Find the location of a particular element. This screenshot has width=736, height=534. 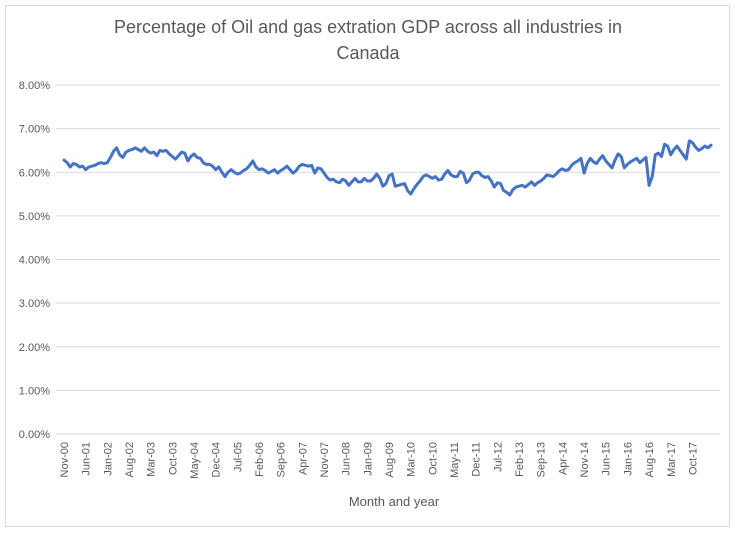

x-tick-label: Jan-09 is located at coordinates (368, 459).